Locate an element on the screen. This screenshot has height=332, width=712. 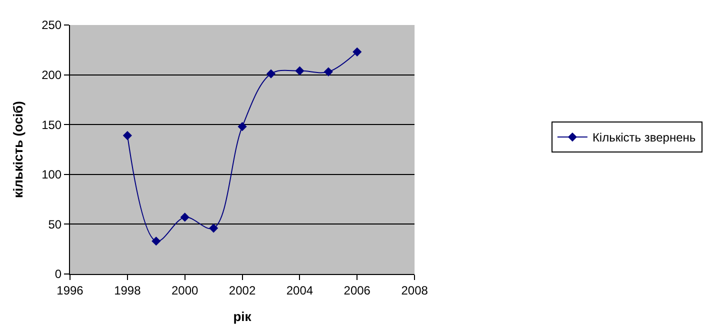
x-tick-label: 2004 is located at coordinates (300, 290).